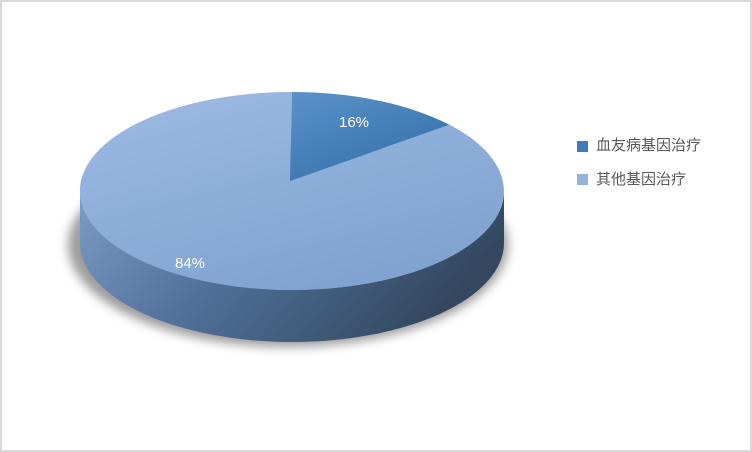  Describe the element at coordinates (354, 122) in the screenshot. I see `data-label-16: 16%` at that location.